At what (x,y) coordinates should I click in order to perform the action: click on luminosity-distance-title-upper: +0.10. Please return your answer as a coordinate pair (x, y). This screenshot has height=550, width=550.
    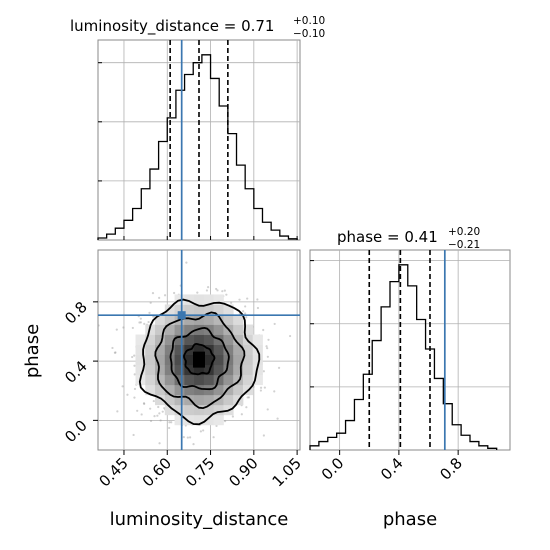
    Looking at the image, I should click on (309, 21).